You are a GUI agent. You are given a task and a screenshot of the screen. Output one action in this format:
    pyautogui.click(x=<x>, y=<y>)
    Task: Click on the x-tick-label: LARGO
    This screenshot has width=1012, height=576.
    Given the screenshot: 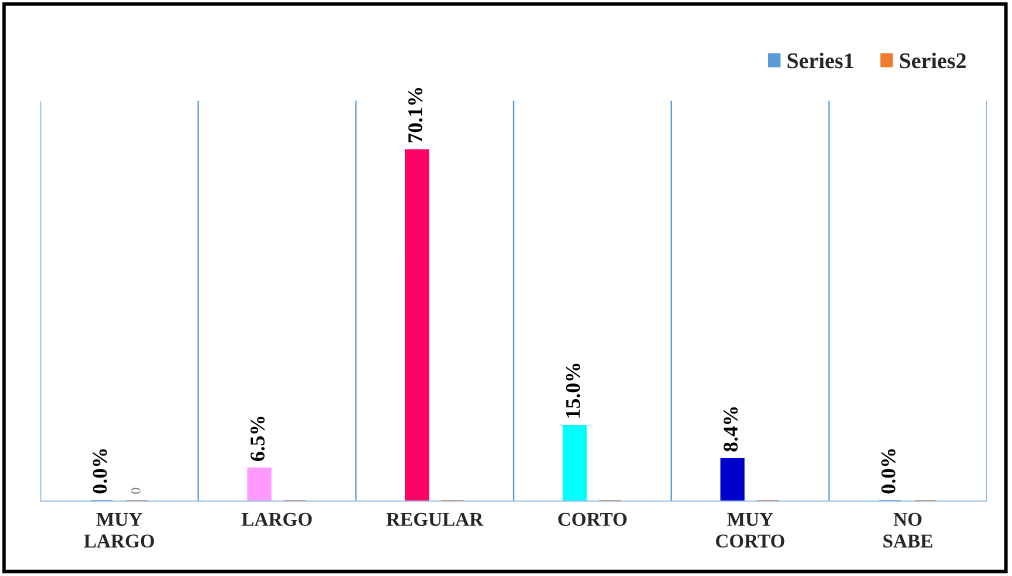 What is the action you would take?
    pyautogui.click(x=276, y=519)
    